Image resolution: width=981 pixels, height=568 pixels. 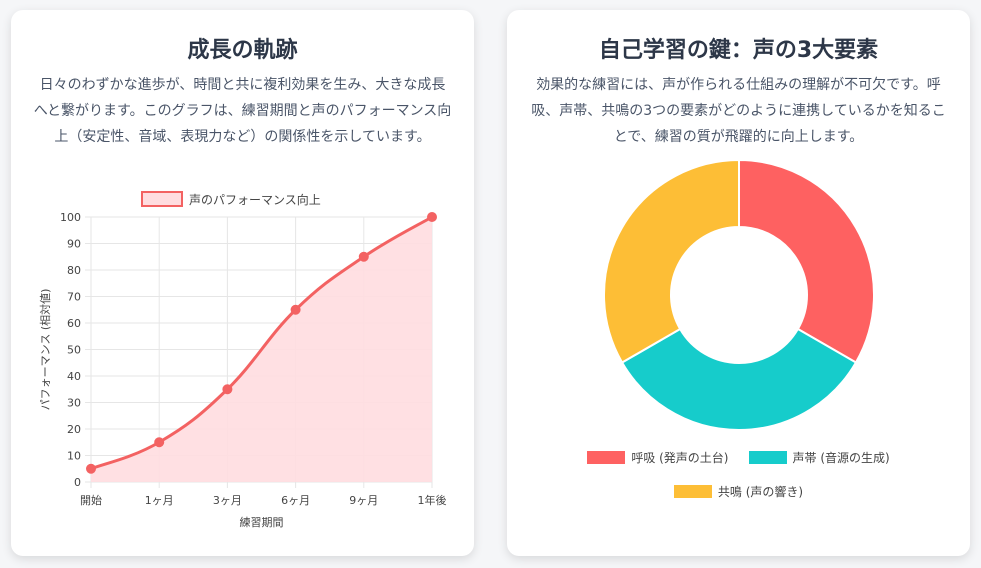 I want to click on donut-slice-vocal-cords, so click(x=739, y=379).